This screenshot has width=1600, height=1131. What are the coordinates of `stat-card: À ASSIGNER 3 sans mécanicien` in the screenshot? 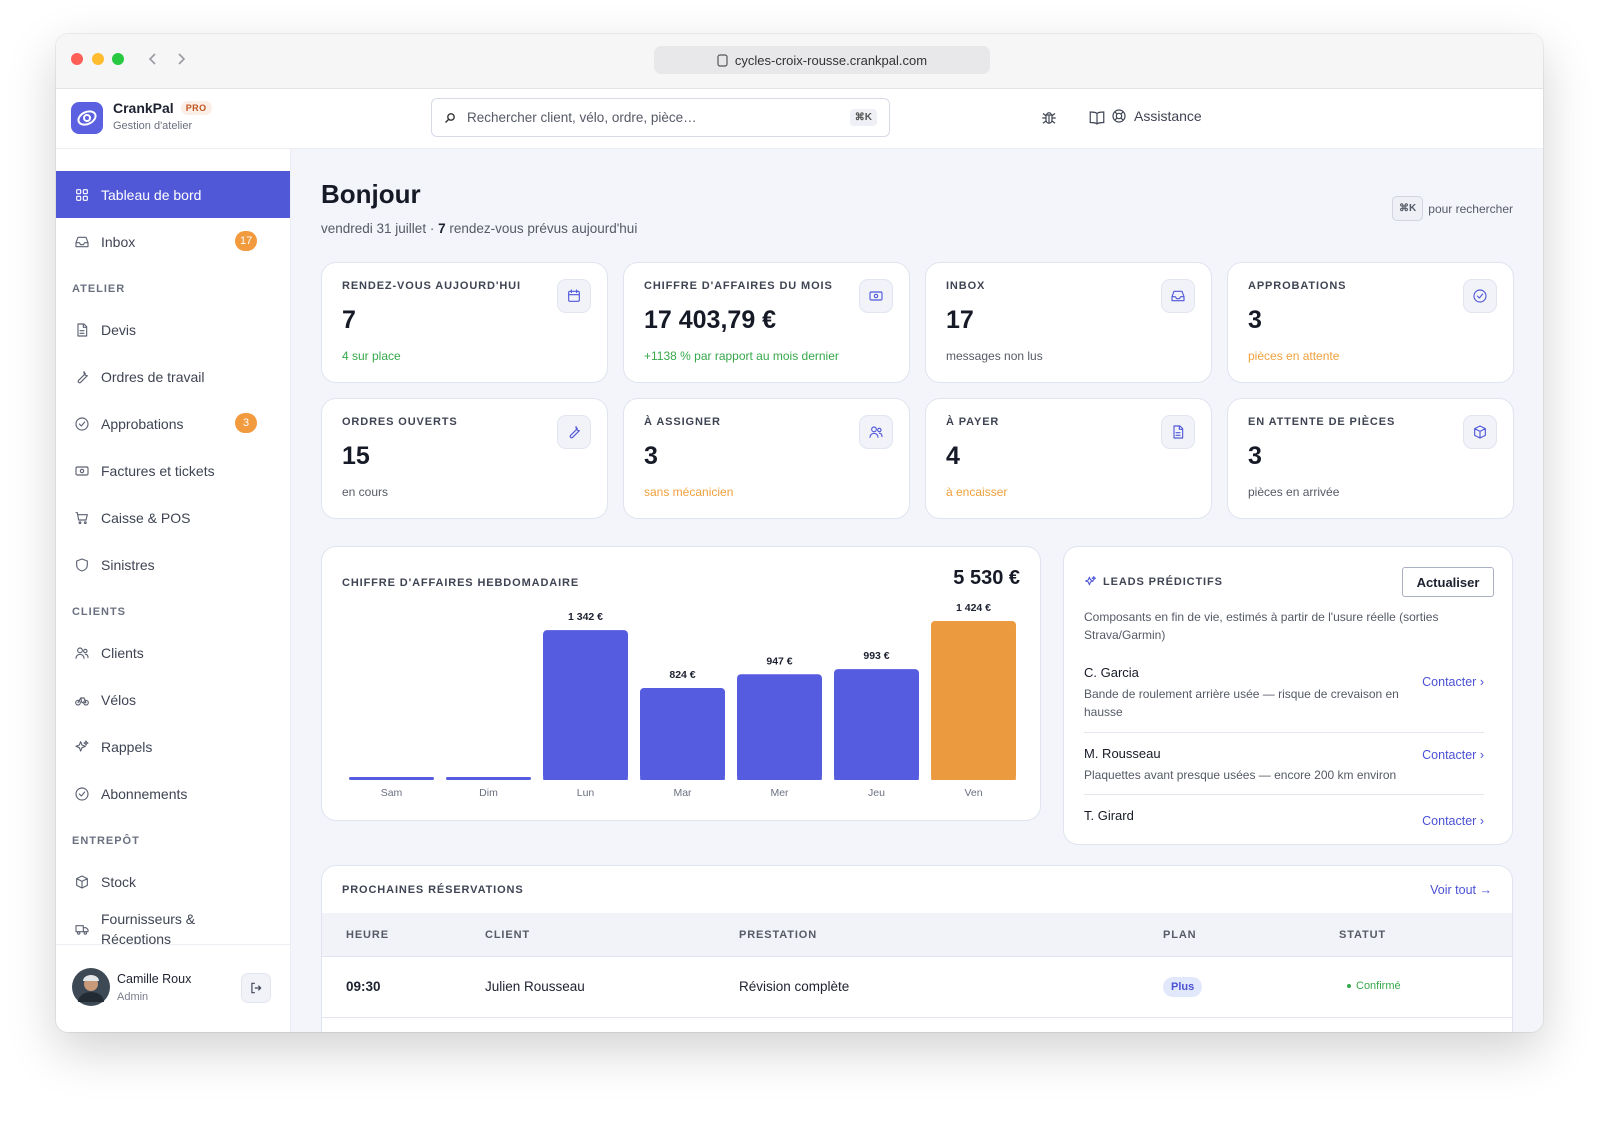 It's located at (766, 458).